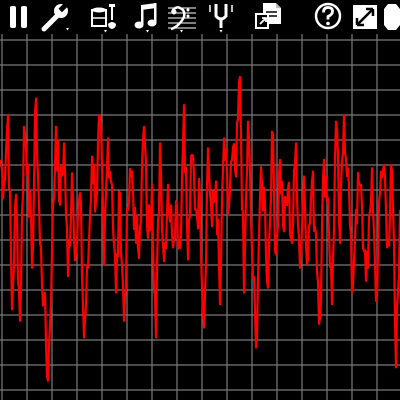 The height and width of the screenshot is (400, 400). I want to click on pause-button, so click(19, 17).